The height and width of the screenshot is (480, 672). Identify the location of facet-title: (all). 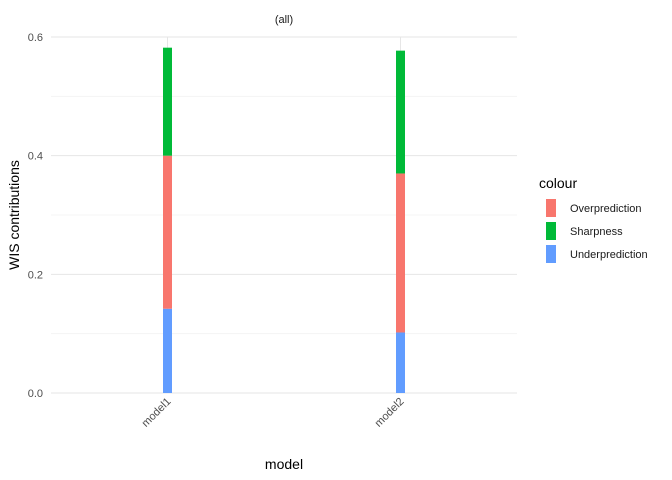
(284, 20).